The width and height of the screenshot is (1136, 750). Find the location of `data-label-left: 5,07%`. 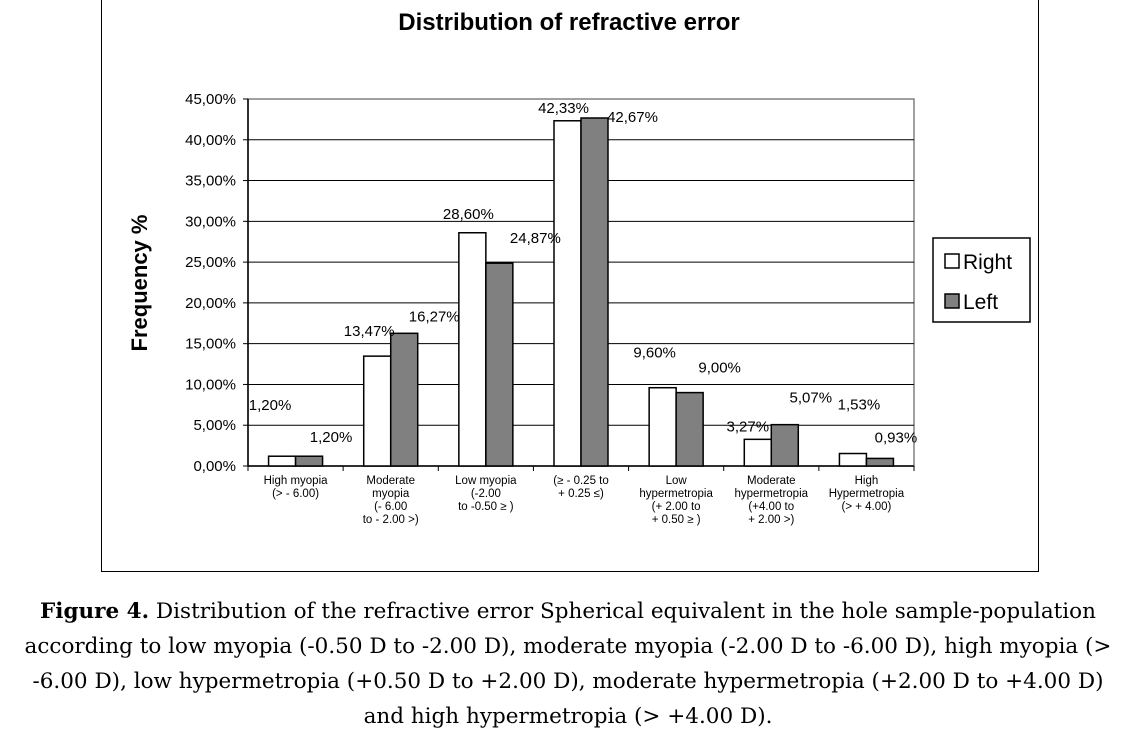

data-label-left: 5,07% is located at coordinates (811, 398).